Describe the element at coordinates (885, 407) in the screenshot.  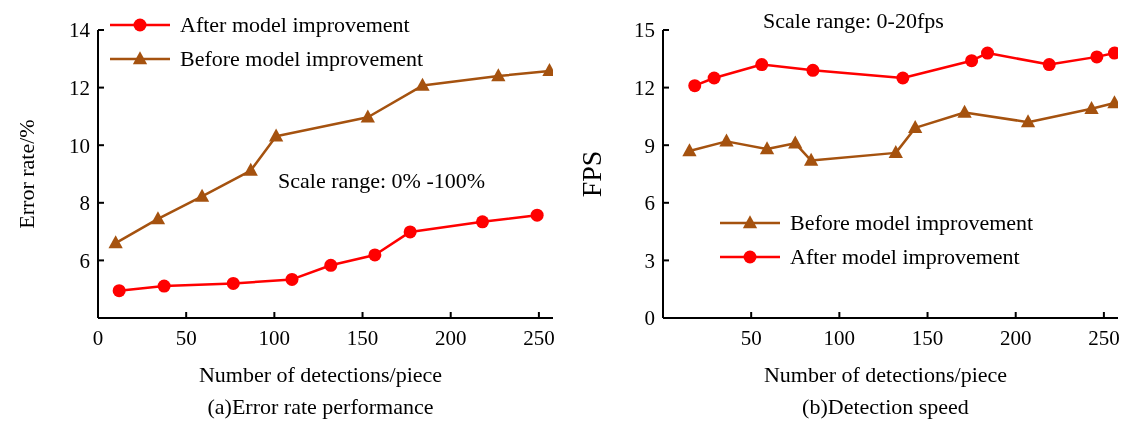
I see `text: (b)Detection speed` at that location.